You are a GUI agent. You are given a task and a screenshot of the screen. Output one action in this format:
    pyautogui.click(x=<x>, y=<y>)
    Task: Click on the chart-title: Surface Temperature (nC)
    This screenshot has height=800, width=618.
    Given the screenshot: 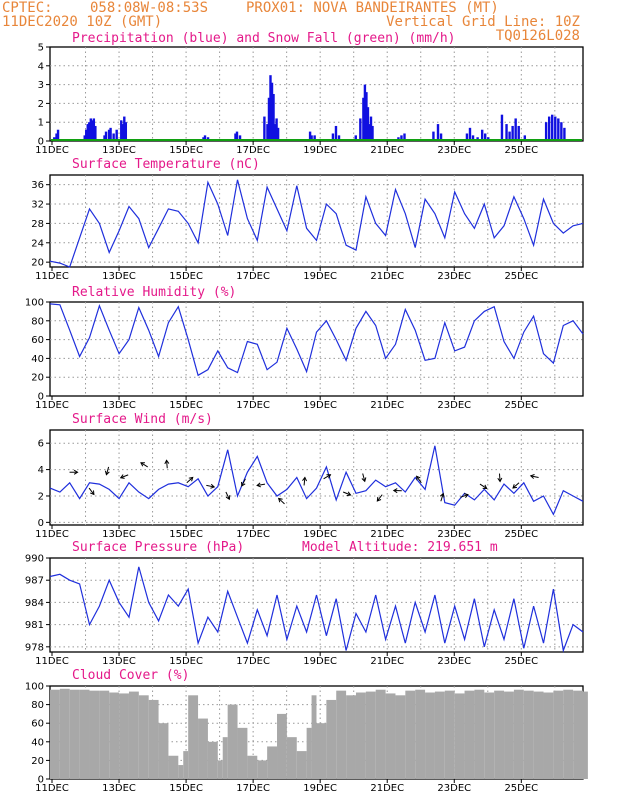 What is the action you would take?
    pyautogui.click(x=166, y=164)
    